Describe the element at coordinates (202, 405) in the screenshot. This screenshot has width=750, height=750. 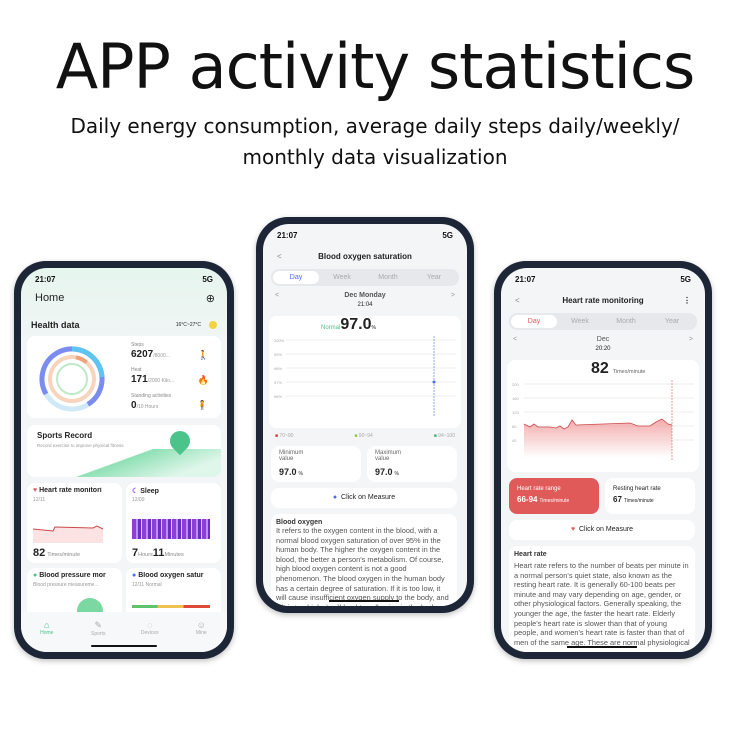
I see `standing-icon: 🧍` at that location.